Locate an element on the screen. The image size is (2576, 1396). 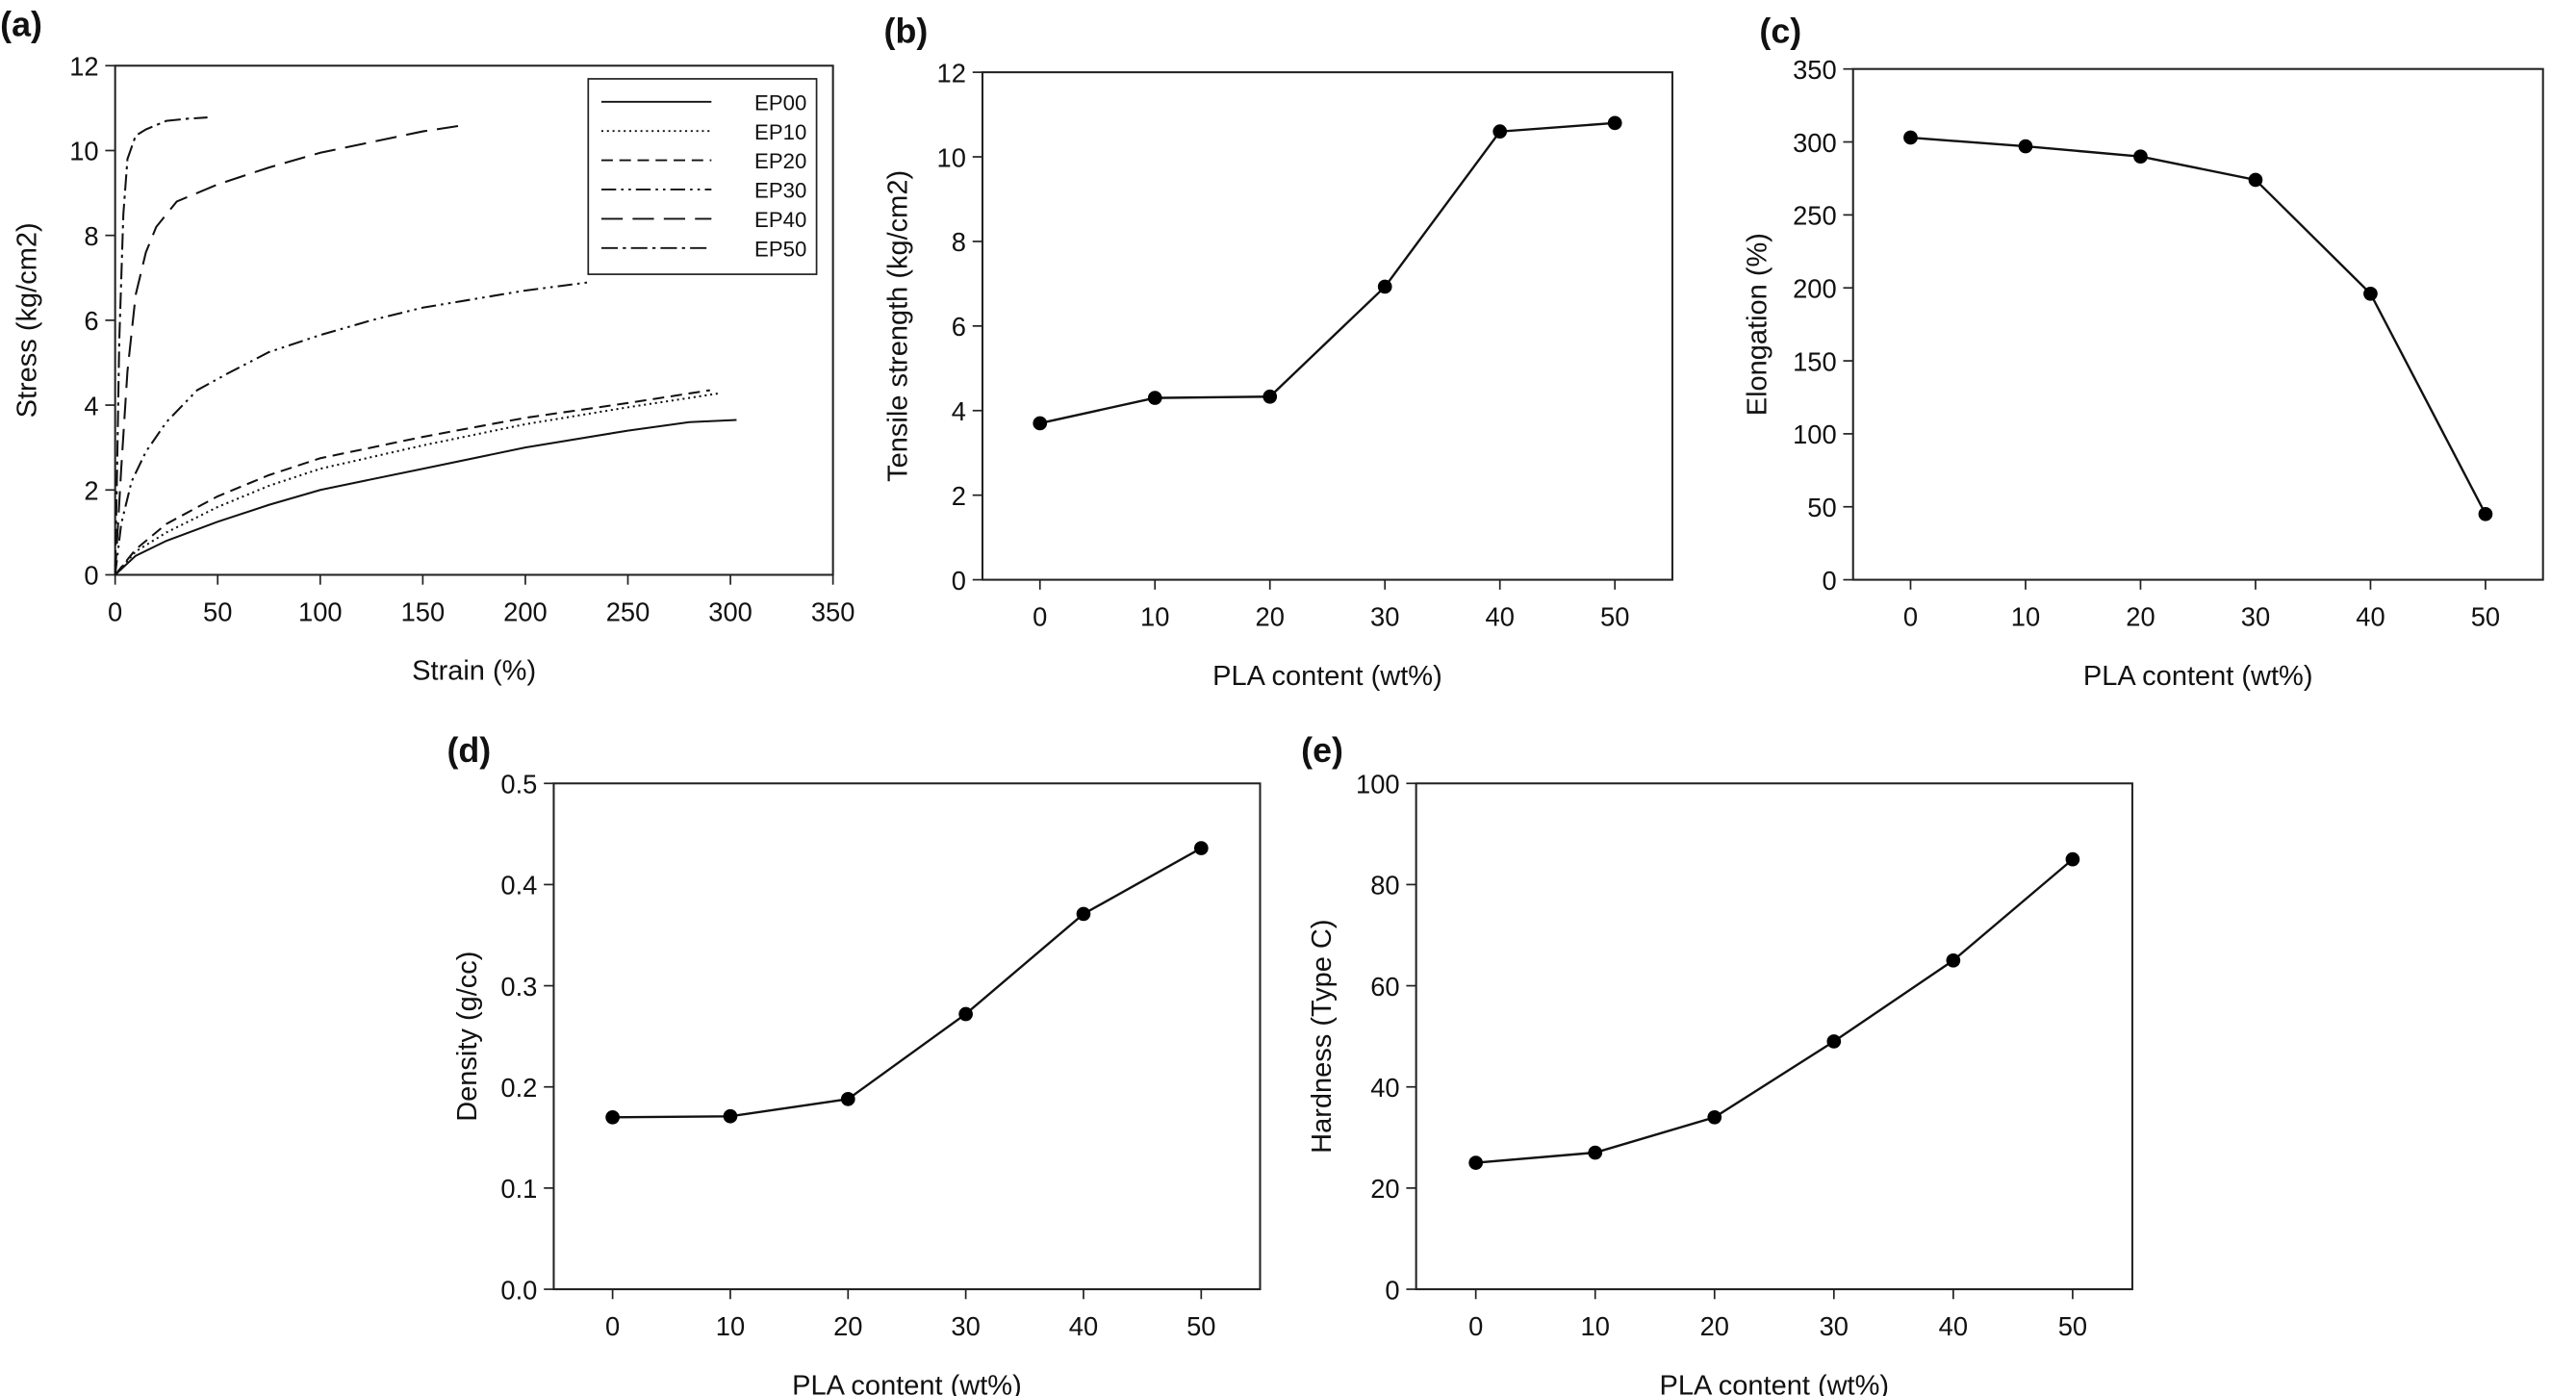
legend-entry: EP10 is located at coordinates (780, 132).